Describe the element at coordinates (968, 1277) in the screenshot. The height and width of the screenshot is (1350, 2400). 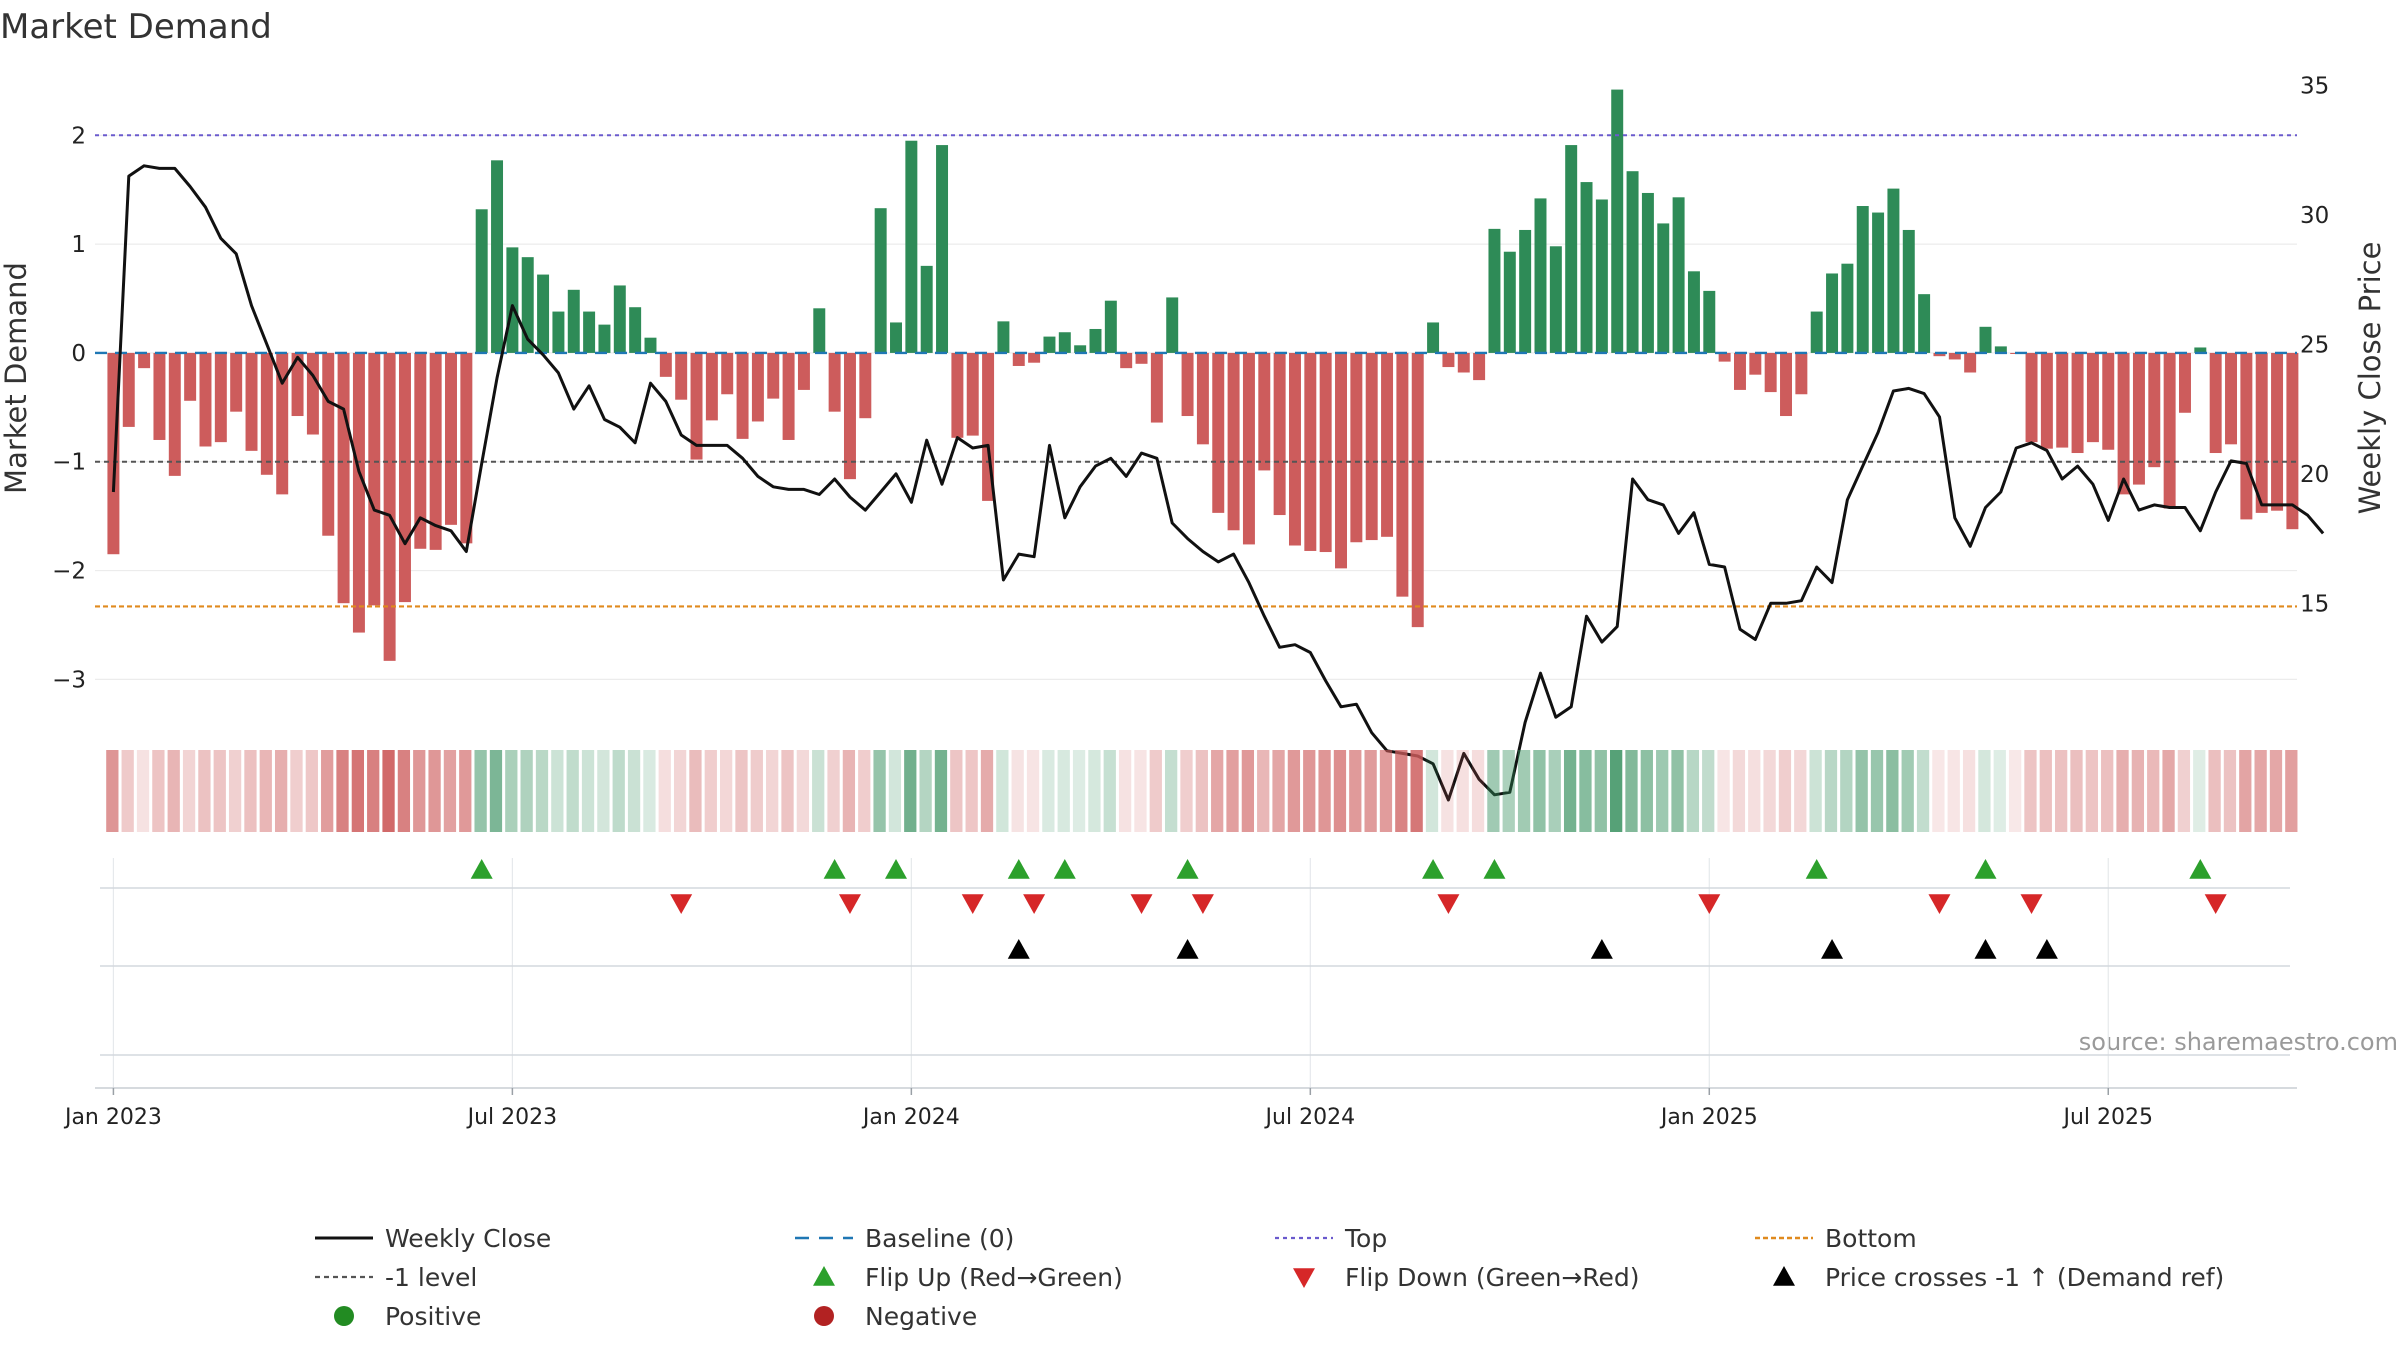
I see `legend-item: Flip Up (Red→Green)` at that location.